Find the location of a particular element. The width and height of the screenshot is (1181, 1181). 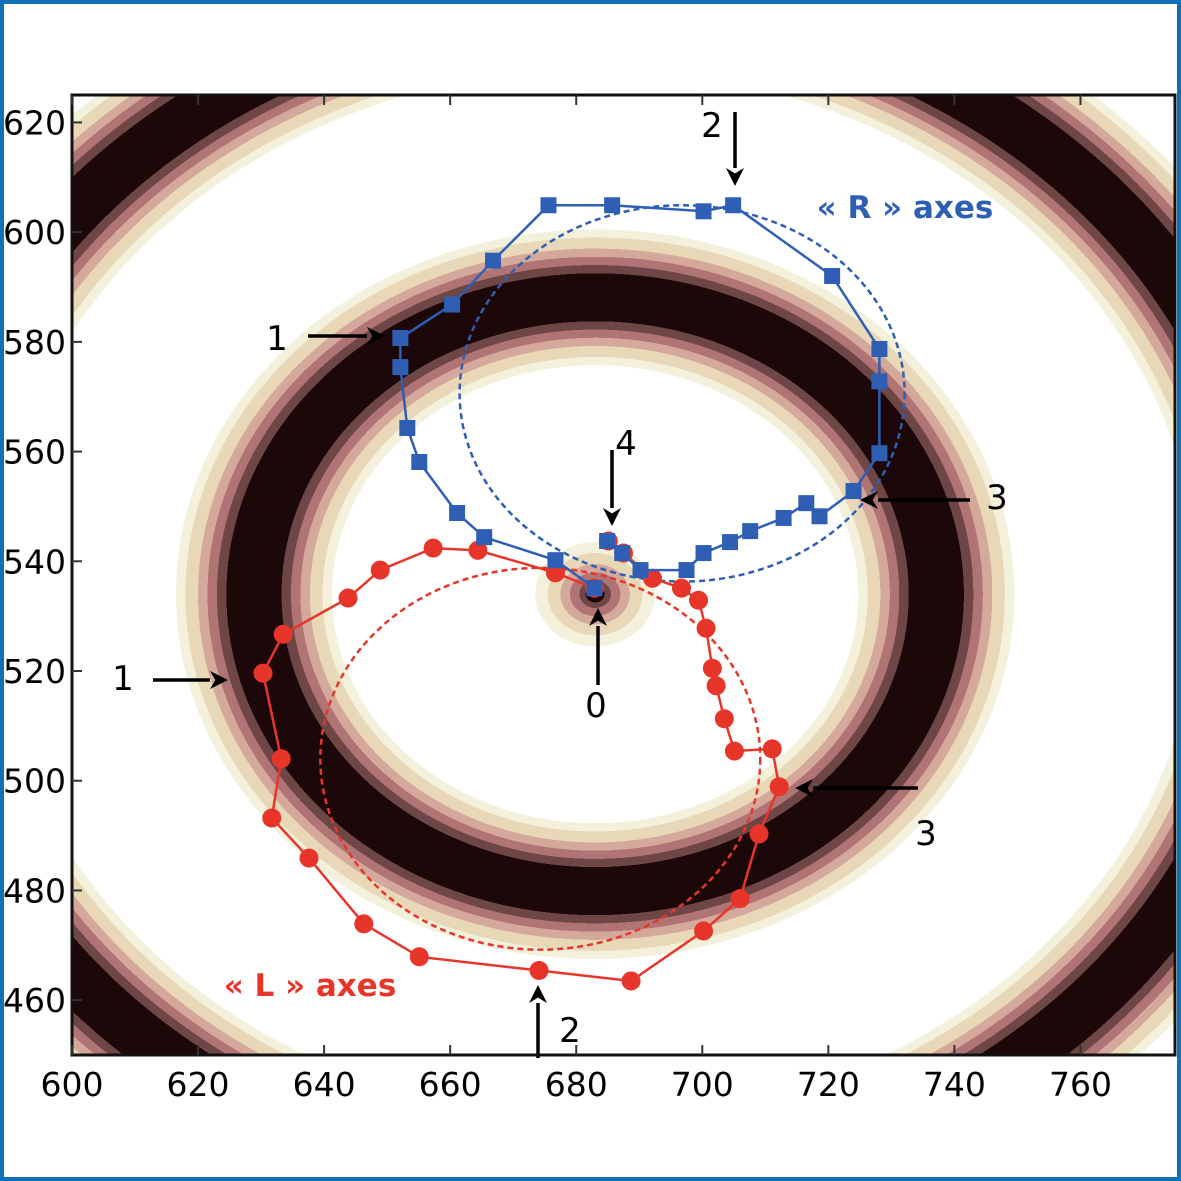

x-tick-label: 640 is located at coordinates (324, 1084).